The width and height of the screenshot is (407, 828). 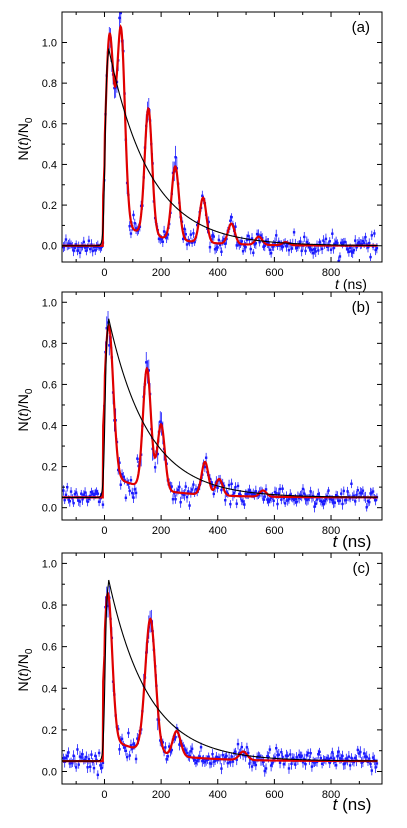 What do you see at coordinates (104, 795) in the screenshot?
I see `x-tick-label: 0` at bounding box center [104, 795].